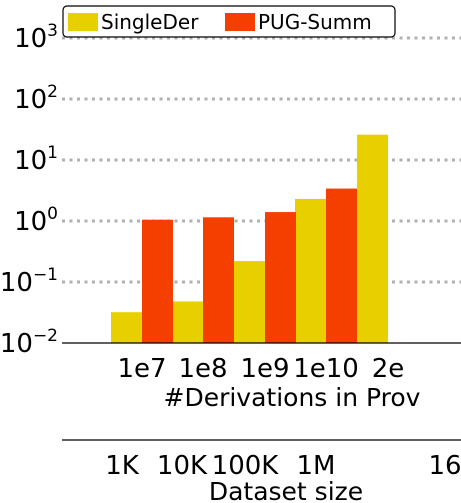 The width and height of the screenshot is (461, 503). What do you see at coordinates (249, 302) in the screenshot?
I see `bar-singleder-1e9` at bounding box center [249, 302].